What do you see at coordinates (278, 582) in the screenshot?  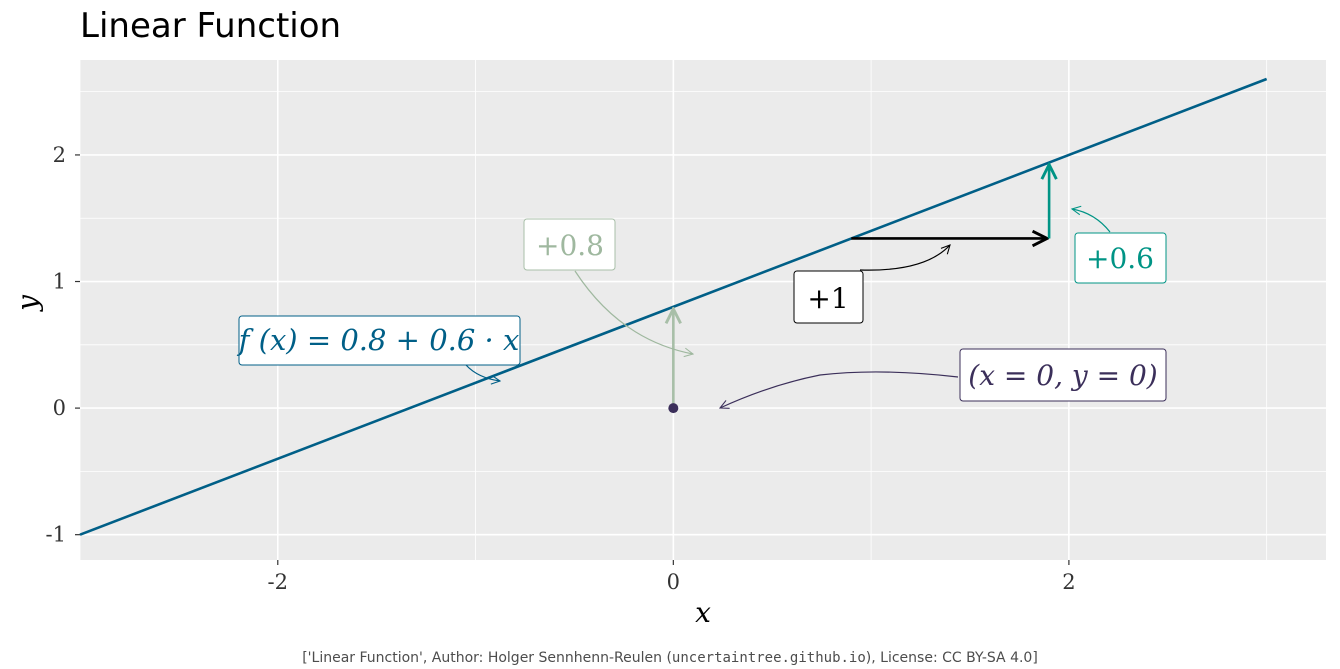 I see `x-tick-label: -2` at bounding box center [278, 582].